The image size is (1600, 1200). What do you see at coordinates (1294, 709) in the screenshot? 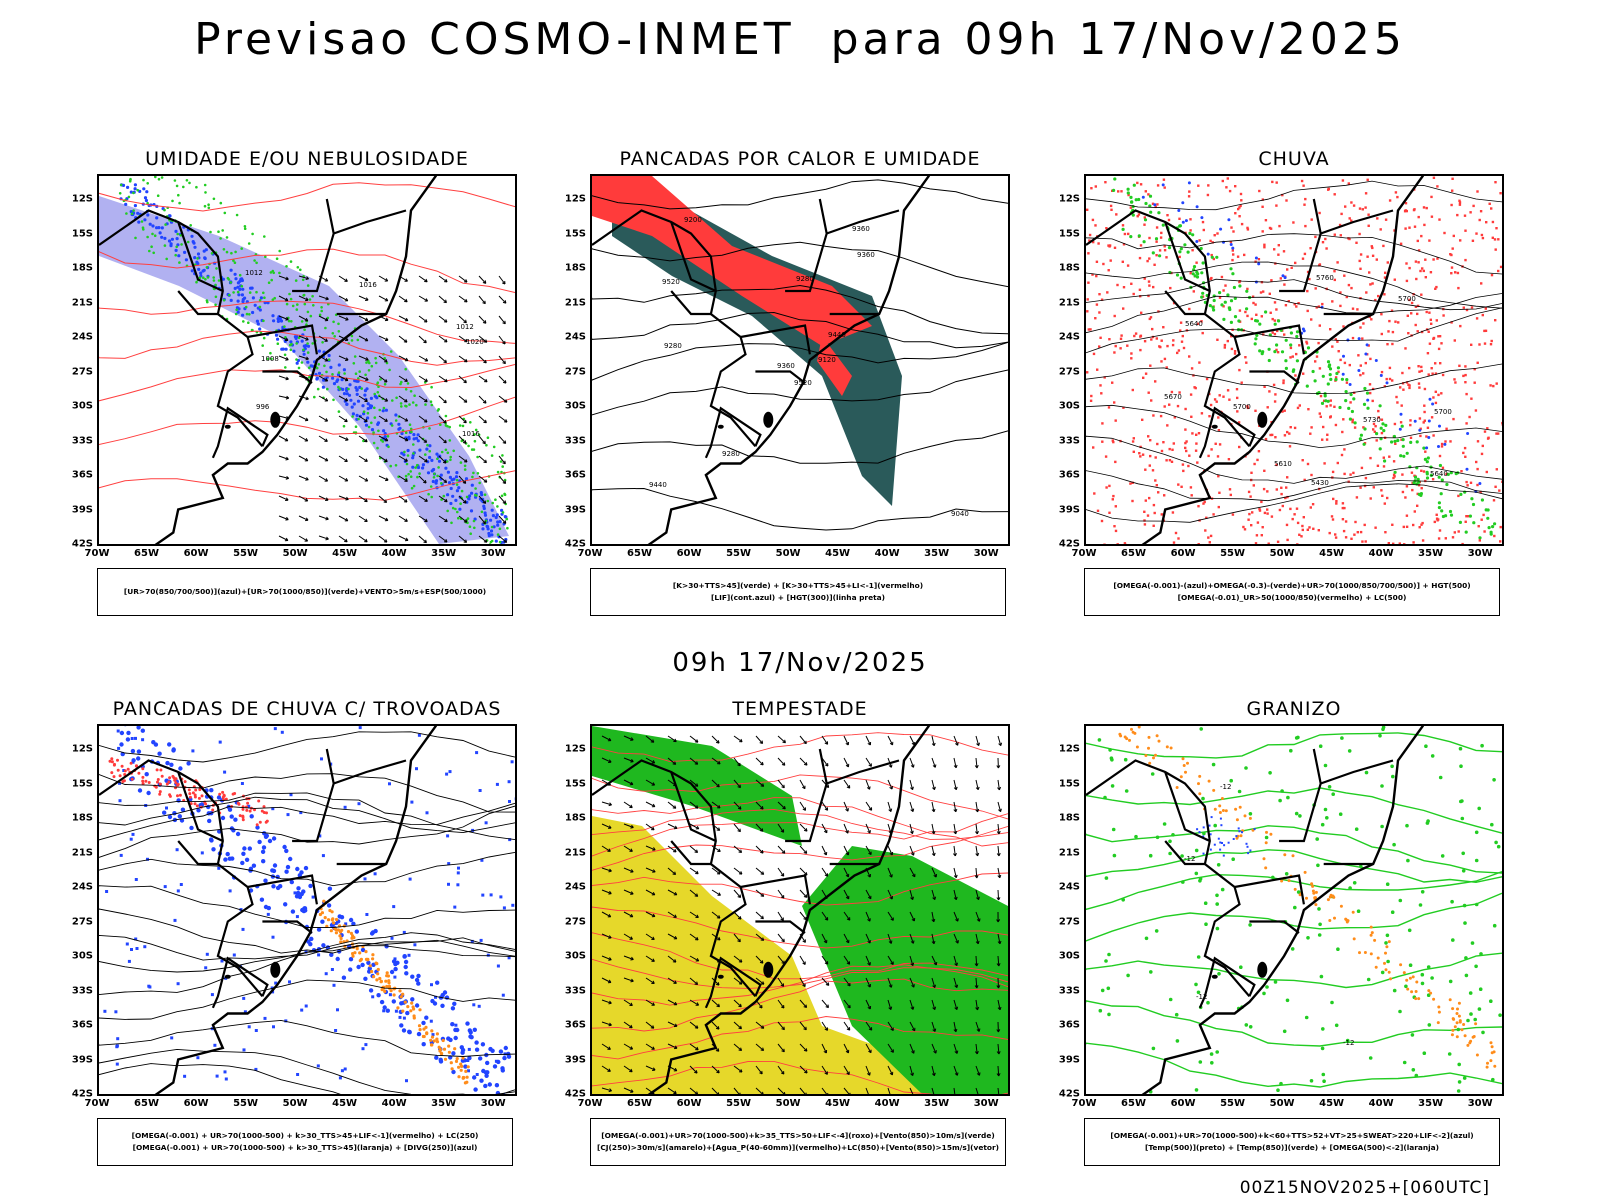
I see `panel-title: GRANIZO` at bounding box center [1294, 709].